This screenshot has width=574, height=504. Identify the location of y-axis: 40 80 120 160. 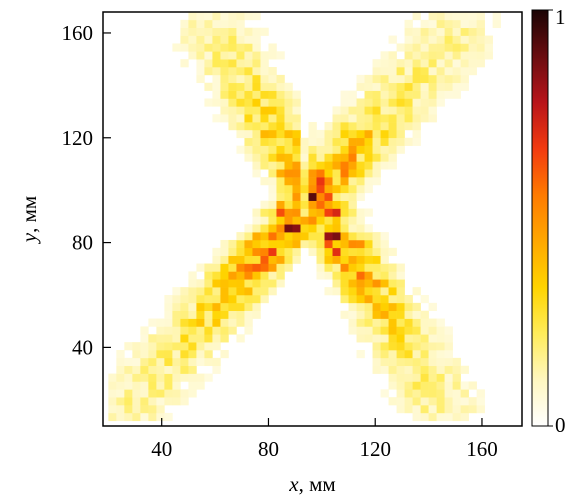
(86, 190).